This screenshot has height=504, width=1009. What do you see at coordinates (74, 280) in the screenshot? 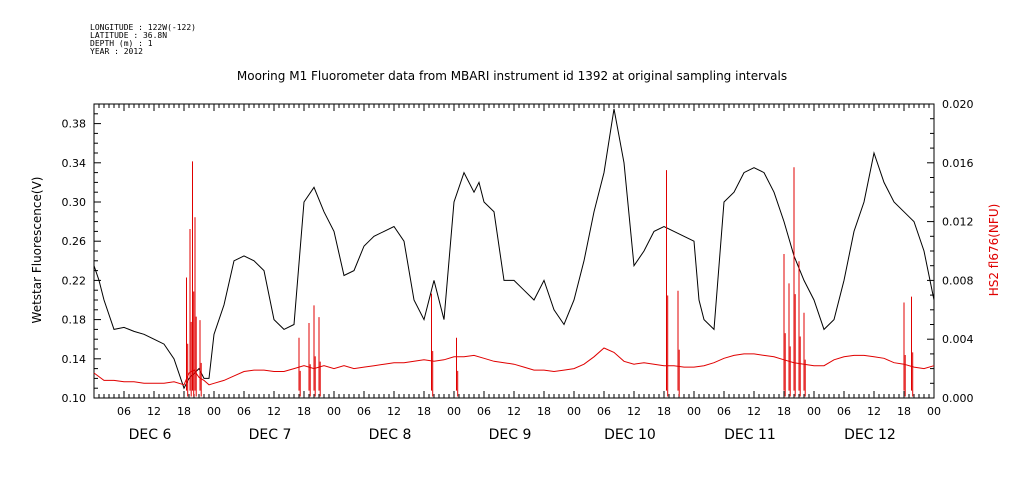
I see `y-left-tick-label: 0.22` at bounding box center [74, 280].